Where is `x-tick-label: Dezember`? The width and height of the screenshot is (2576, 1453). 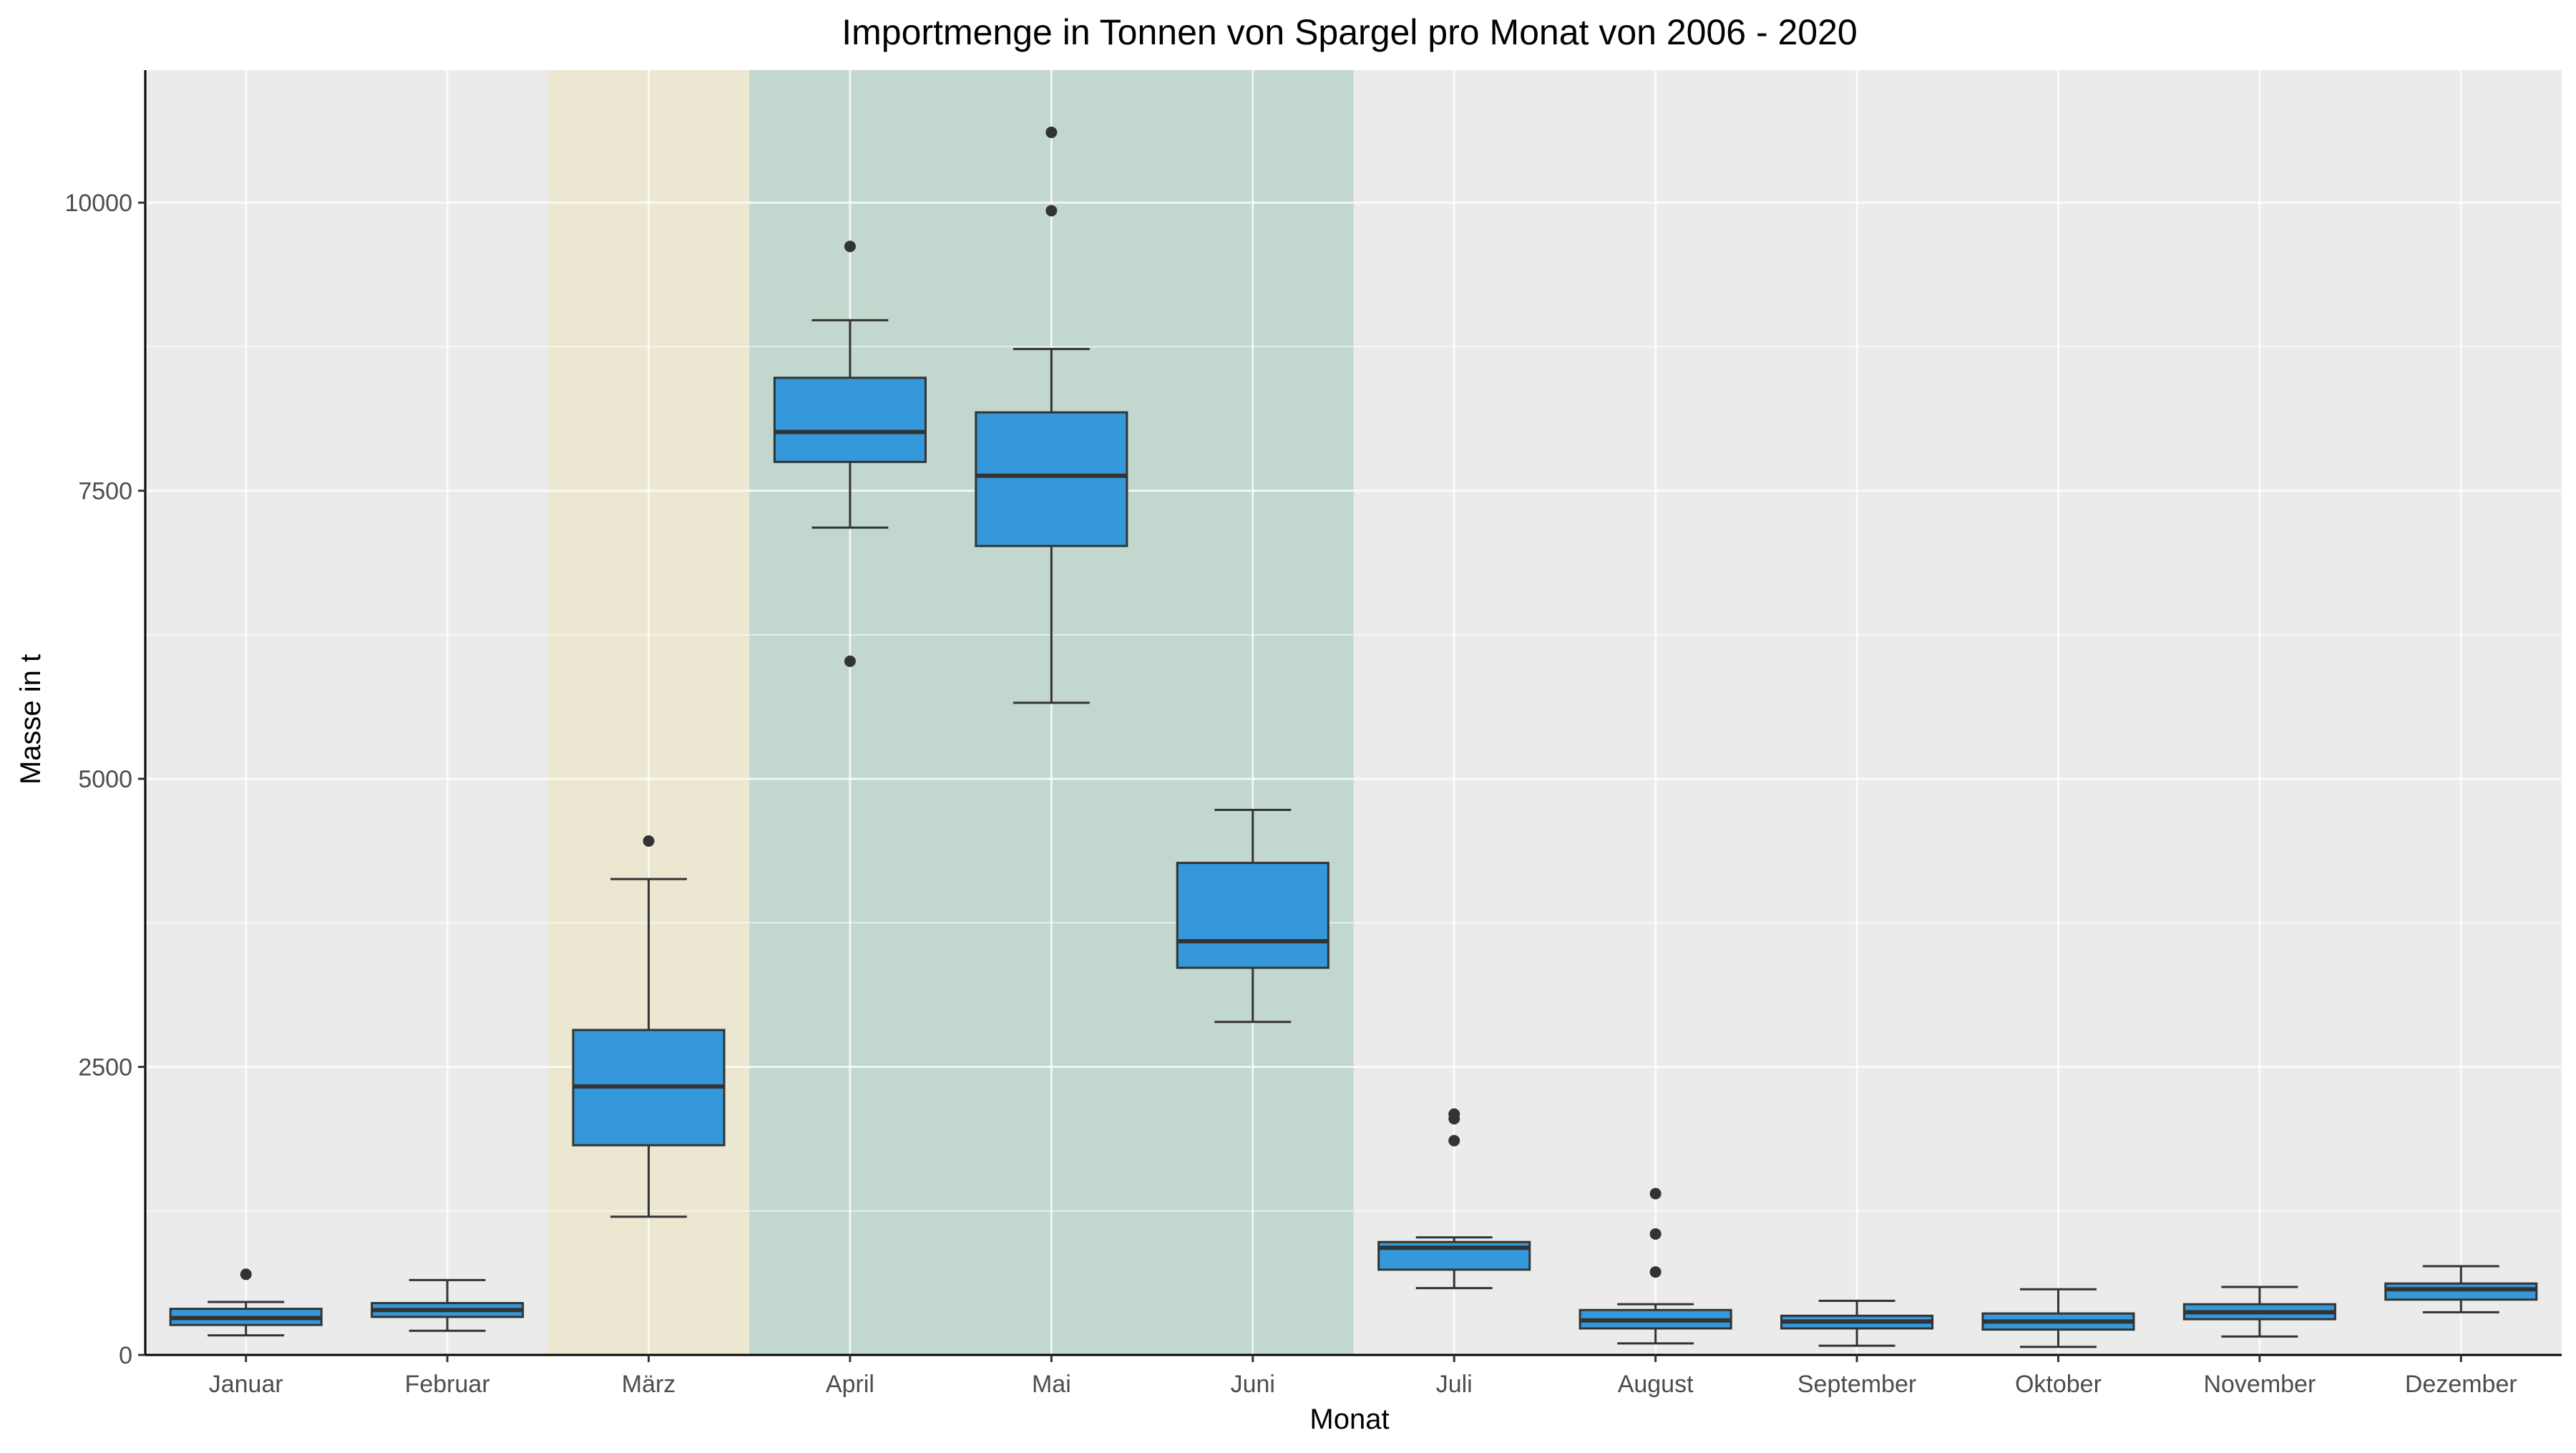 x-tick-label: Dezember is located at coordinates (2461, 1384).